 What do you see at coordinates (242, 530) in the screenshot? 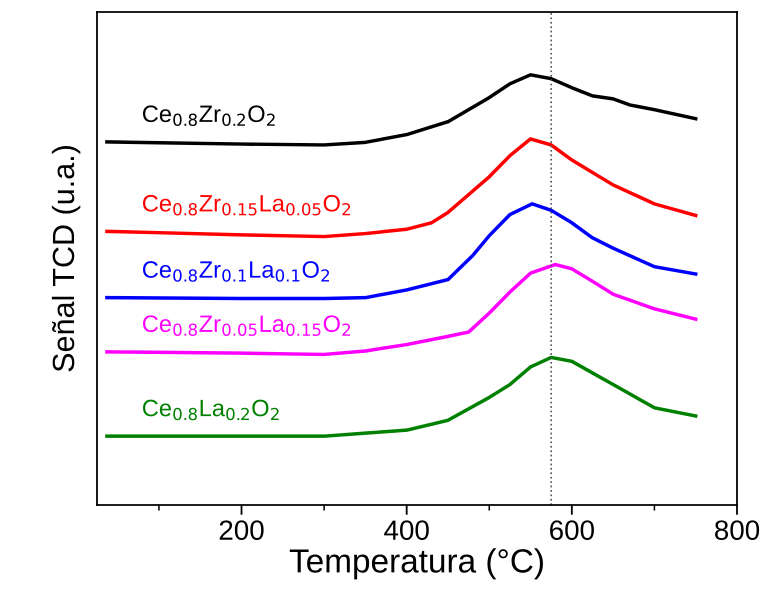
I see `x-tick-label: 200` at bounding box center [242, 530].